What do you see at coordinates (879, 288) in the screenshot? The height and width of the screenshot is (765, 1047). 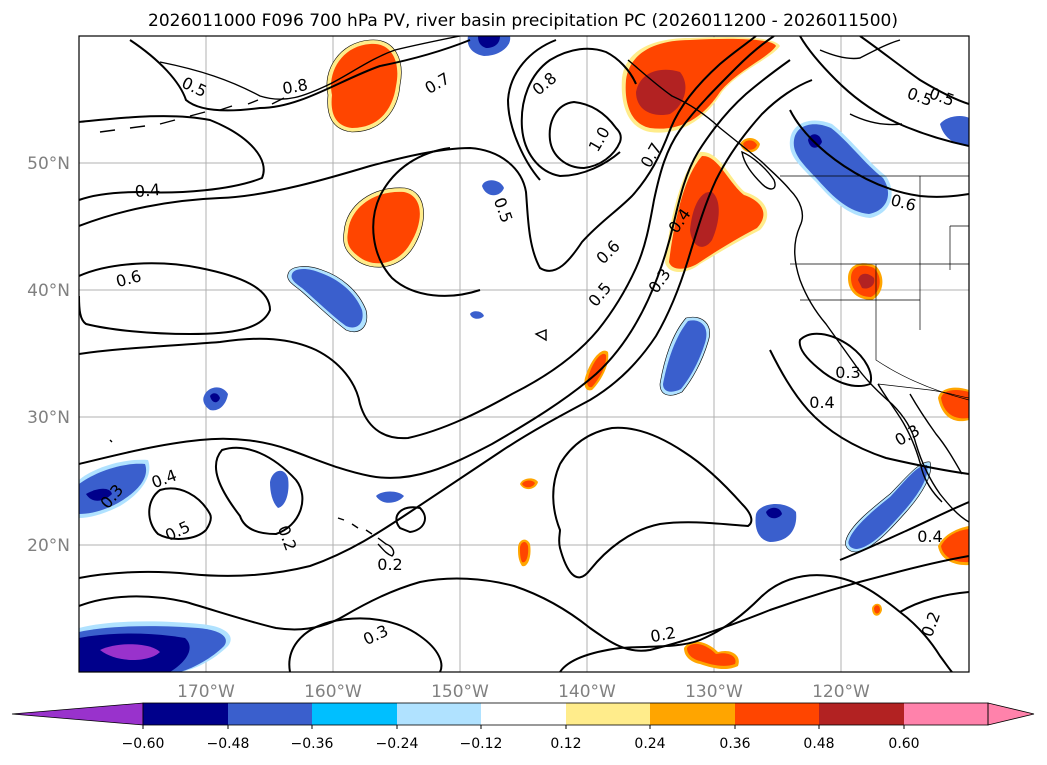 I see `border-us-states` at bounding box center [879, 288].